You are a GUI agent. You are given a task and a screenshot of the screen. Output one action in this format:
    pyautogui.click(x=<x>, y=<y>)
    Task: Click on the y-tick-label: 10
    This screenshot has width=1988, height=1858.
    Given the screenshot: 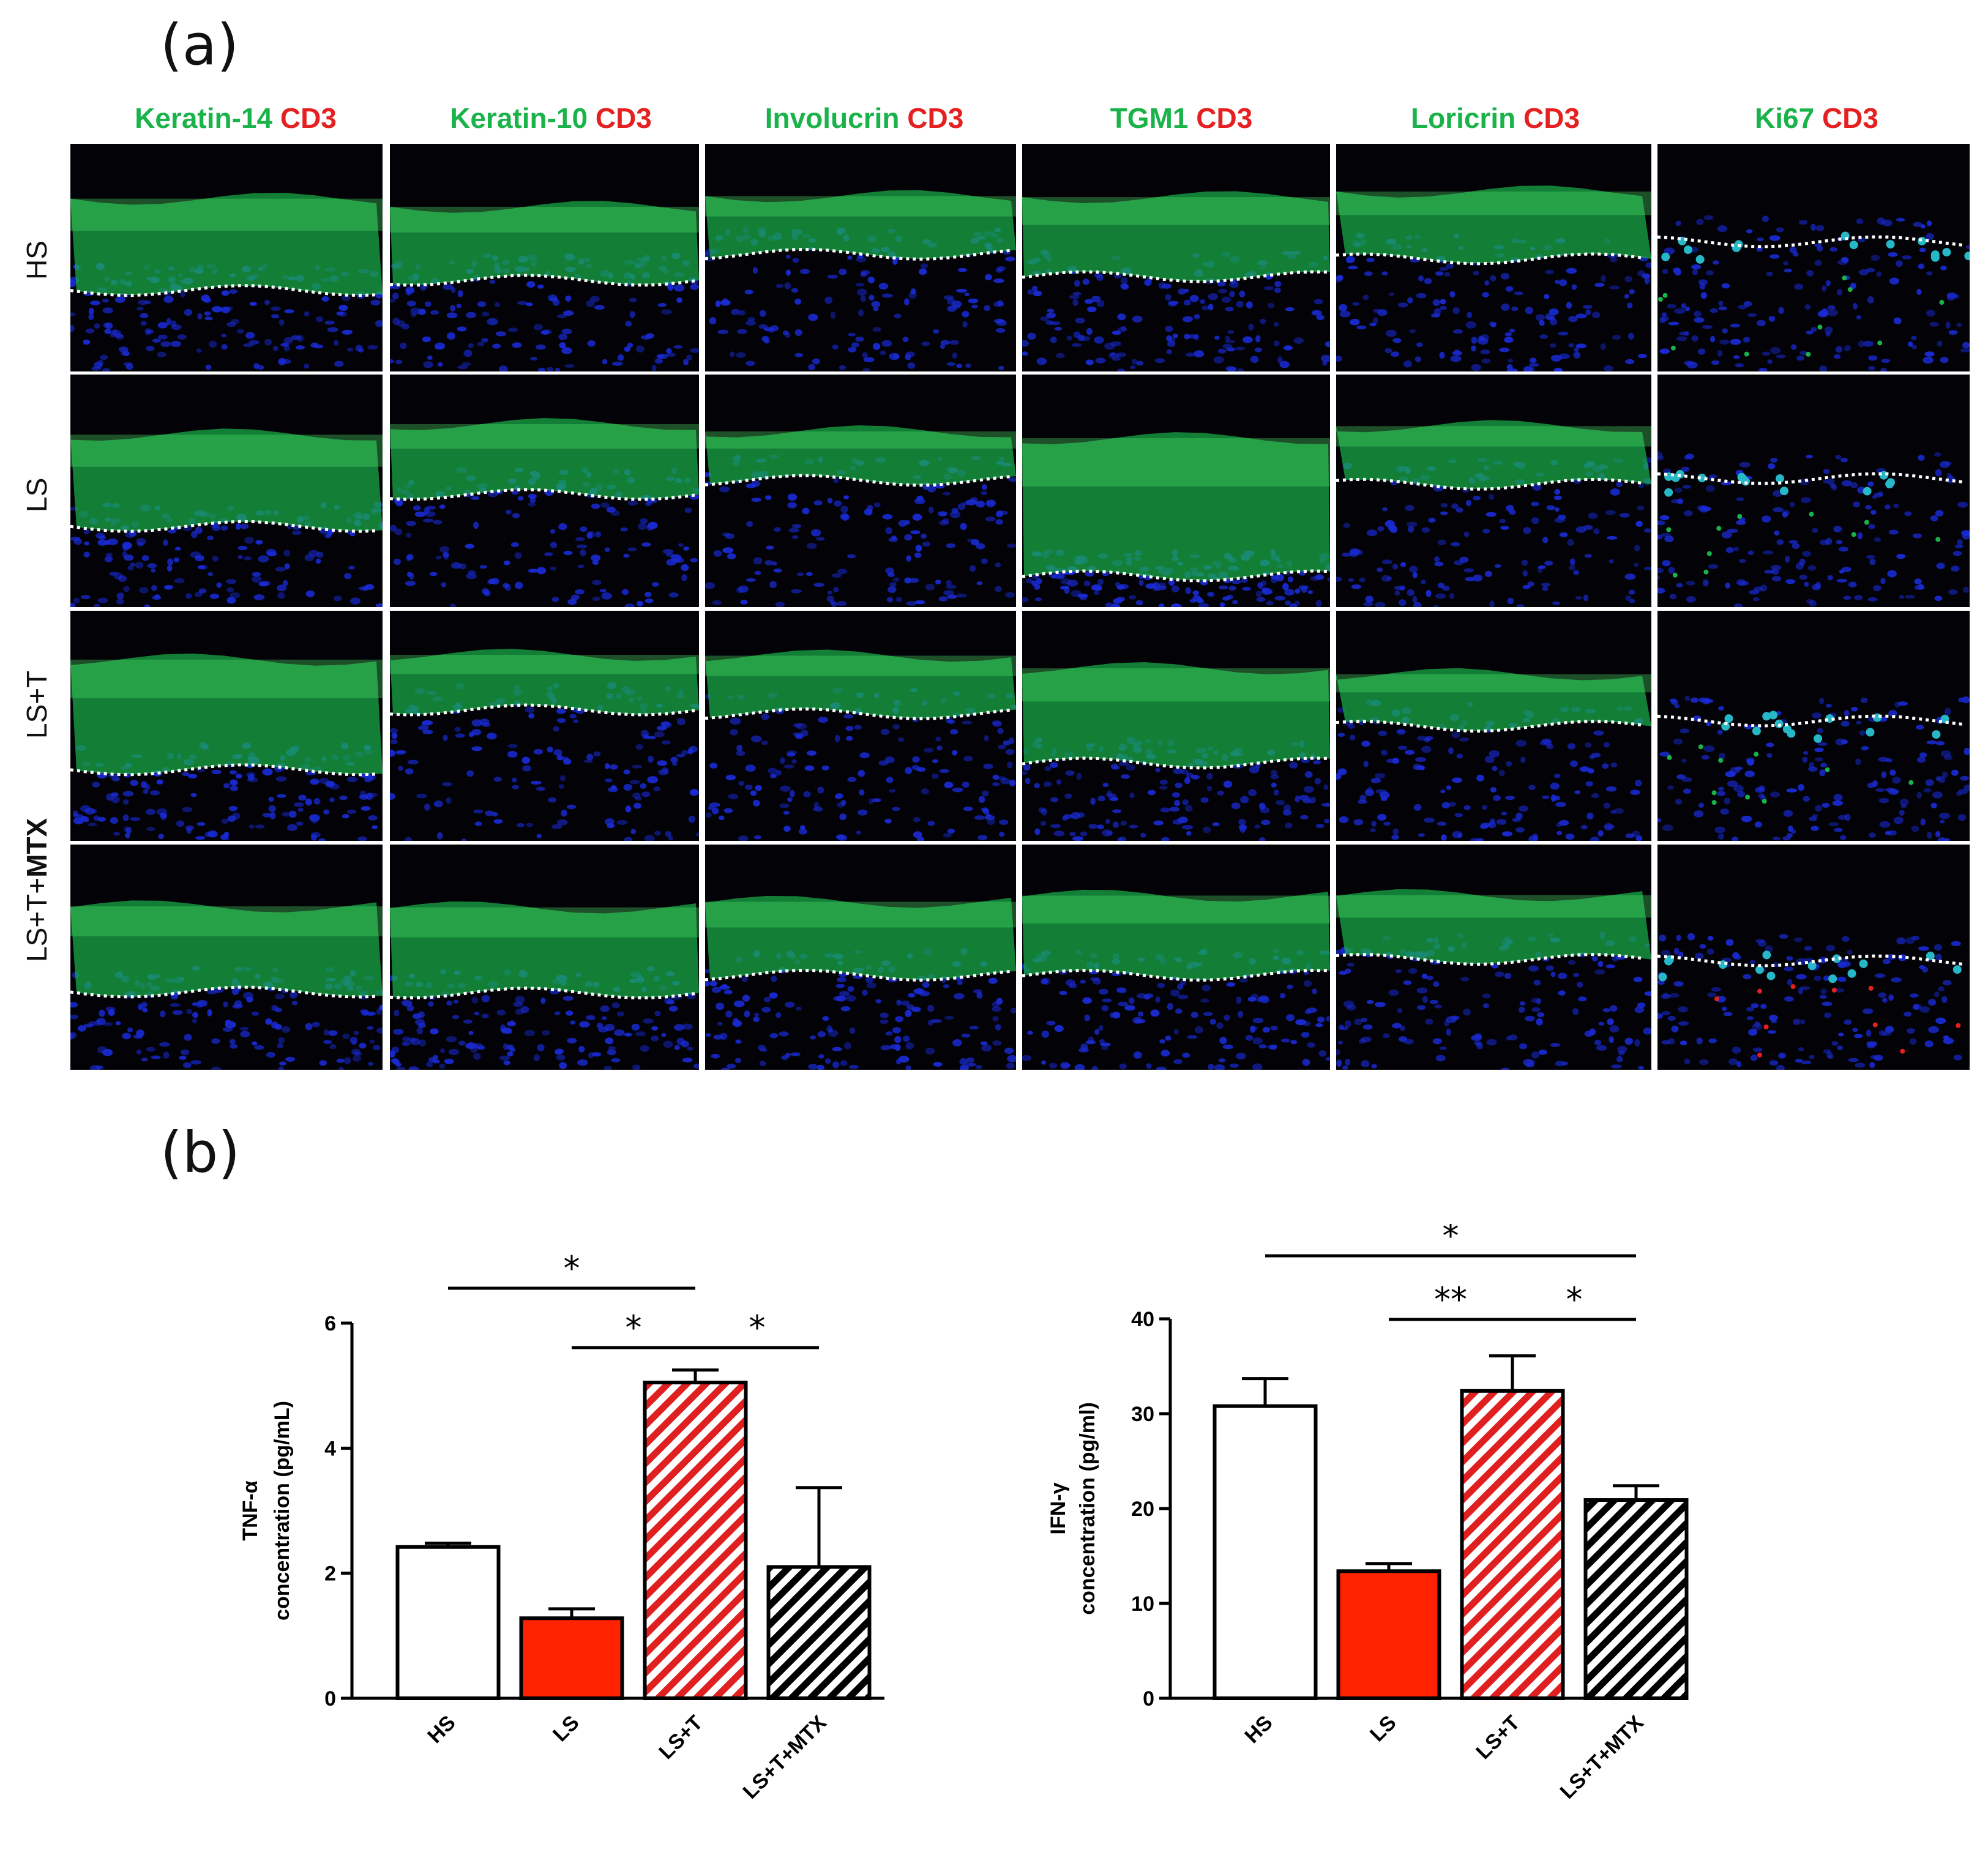 What is the action you would take?
    pyautogui.click(x=1142, y=1604)
    